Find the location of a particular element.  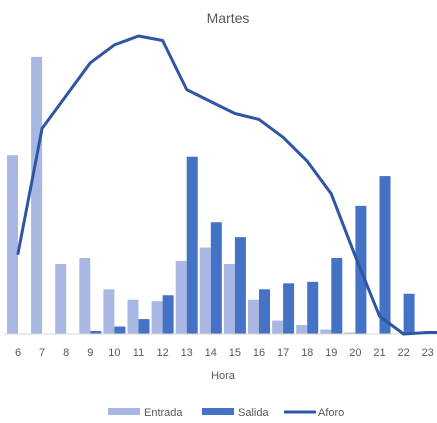

legend-label-aforo: Aforo is located at coordinates (331, 413).